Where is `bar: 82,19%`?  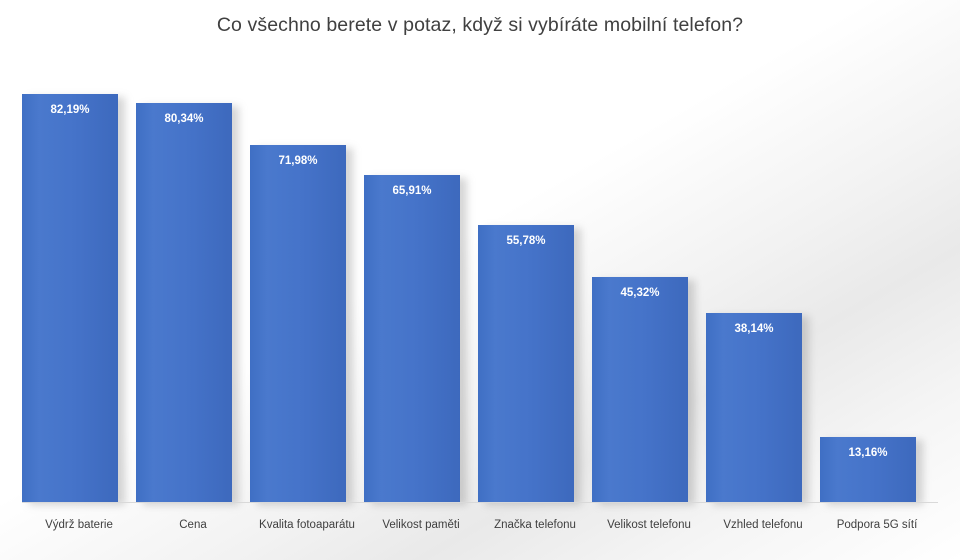
bar: 82,19% is located at coordinates (70, 298).